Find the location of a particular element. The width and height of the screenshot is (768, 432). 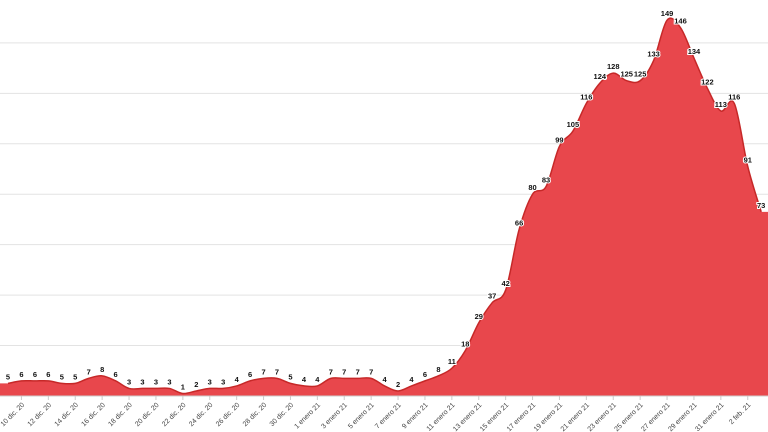

value-label: 99 is located at coordinates (559, 139).